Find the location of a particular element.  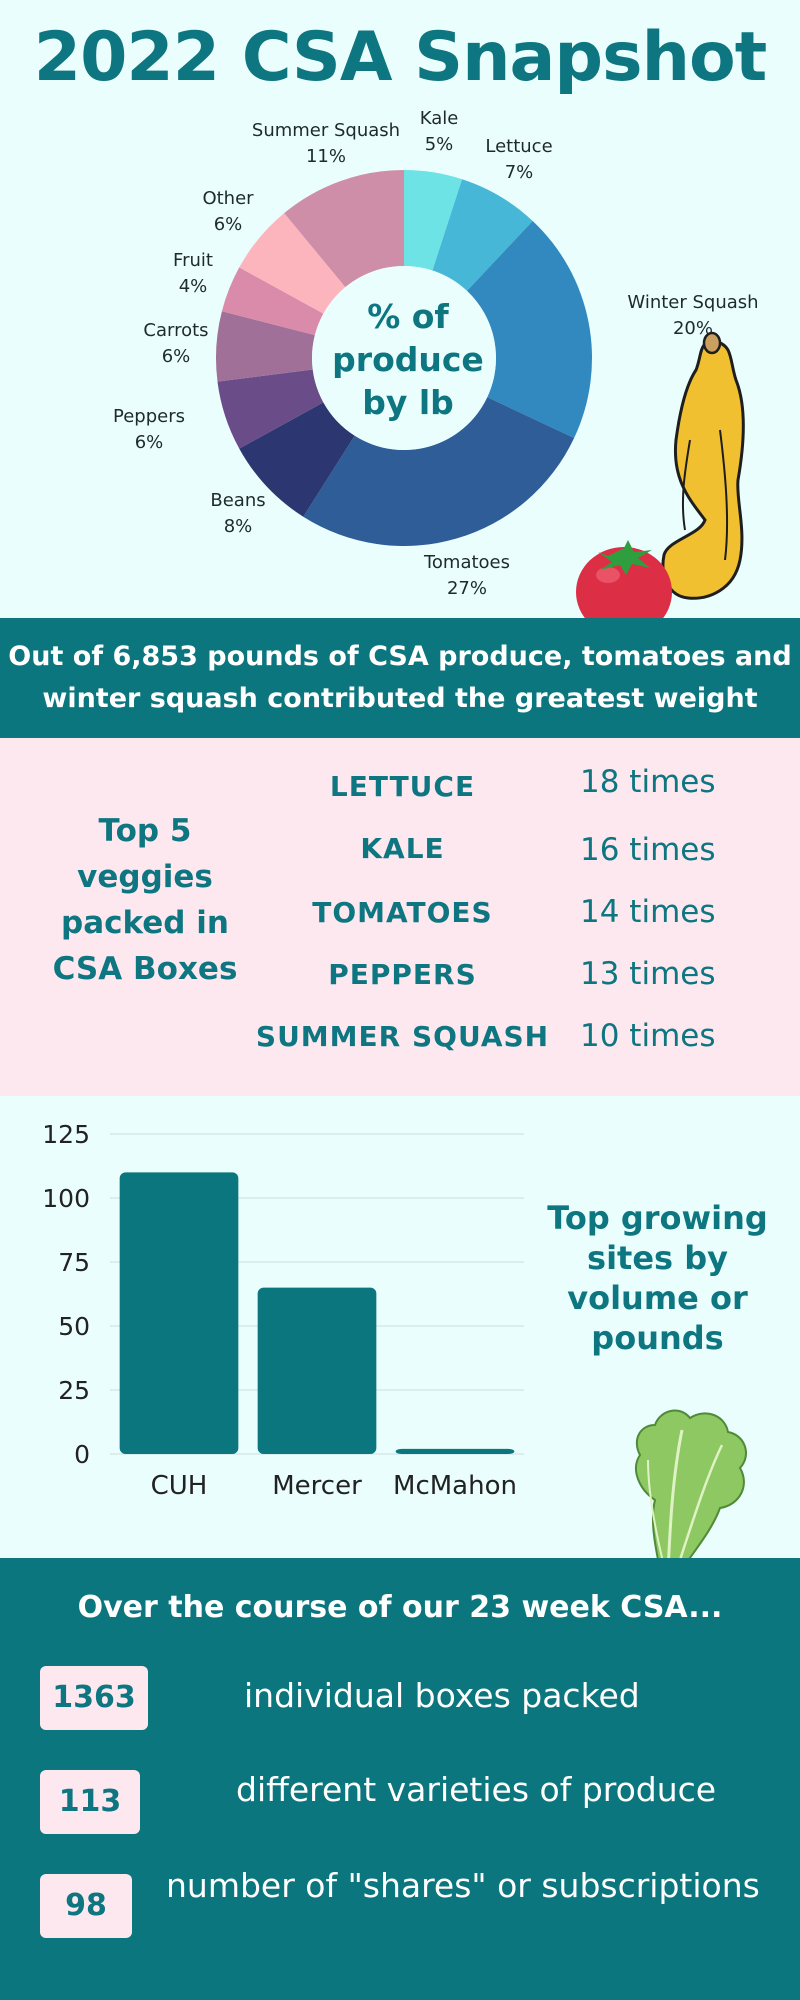

heading-line: Top growing is located at coordinates (657, 1218).